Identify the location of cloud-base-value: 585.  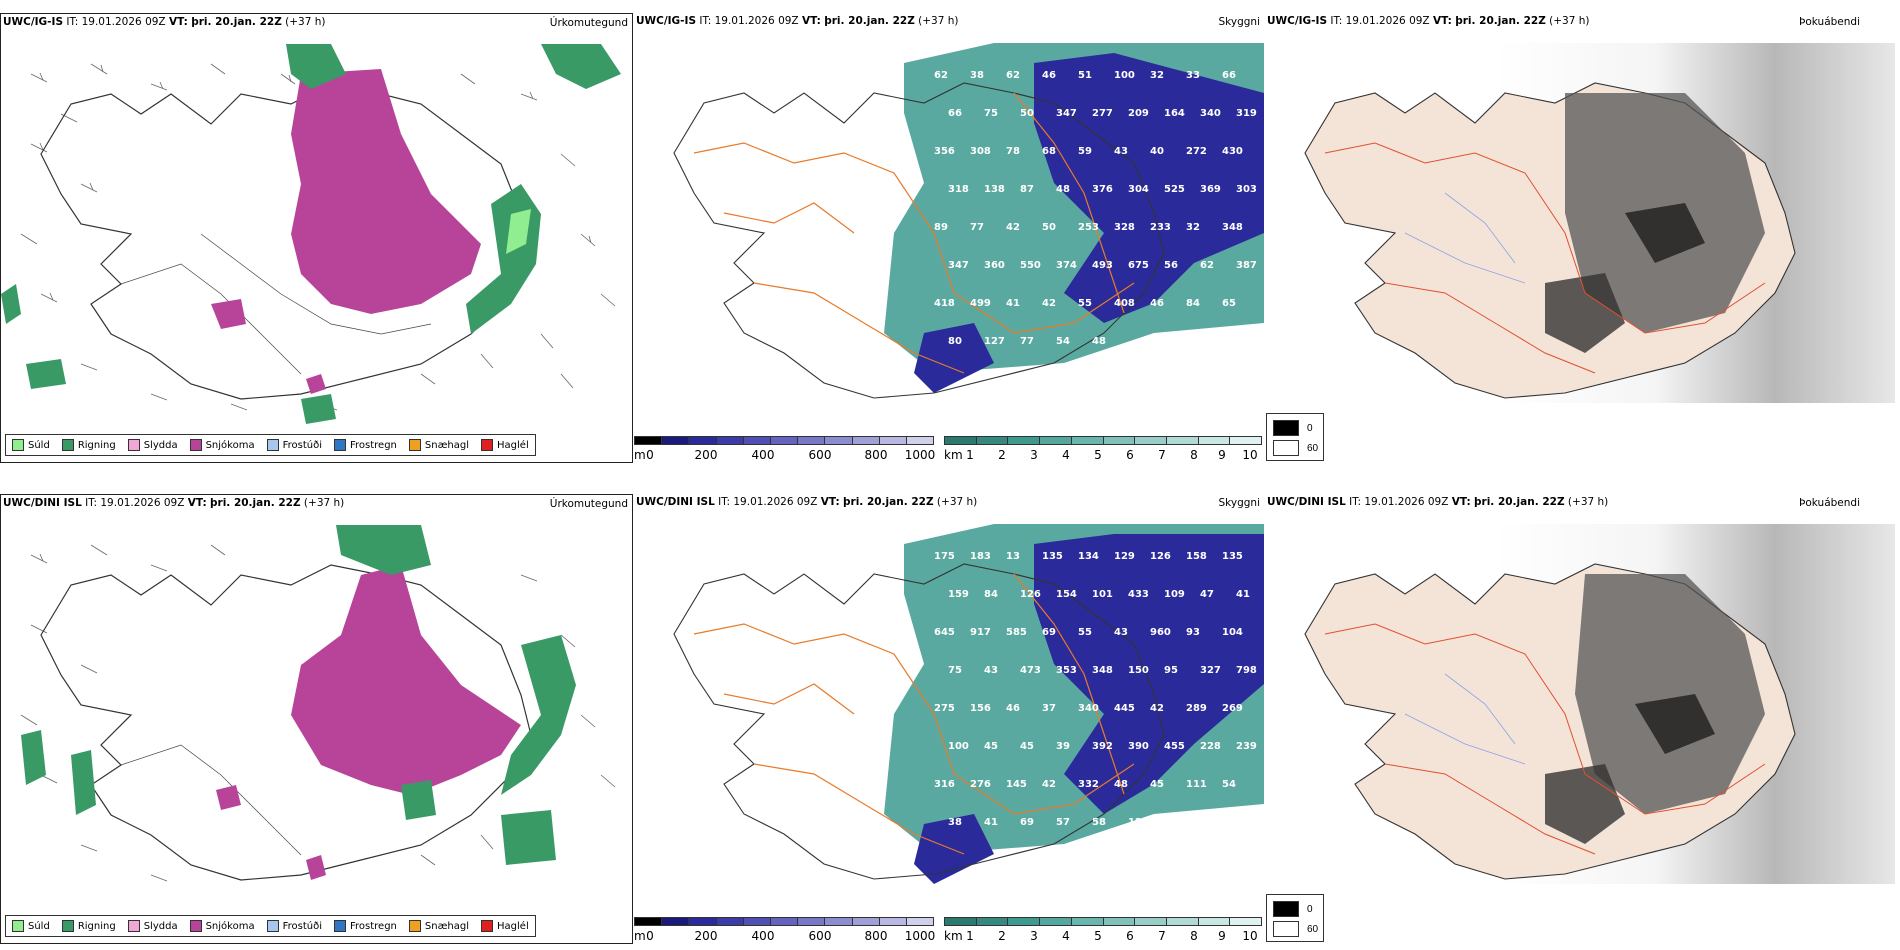
(1016, 632).